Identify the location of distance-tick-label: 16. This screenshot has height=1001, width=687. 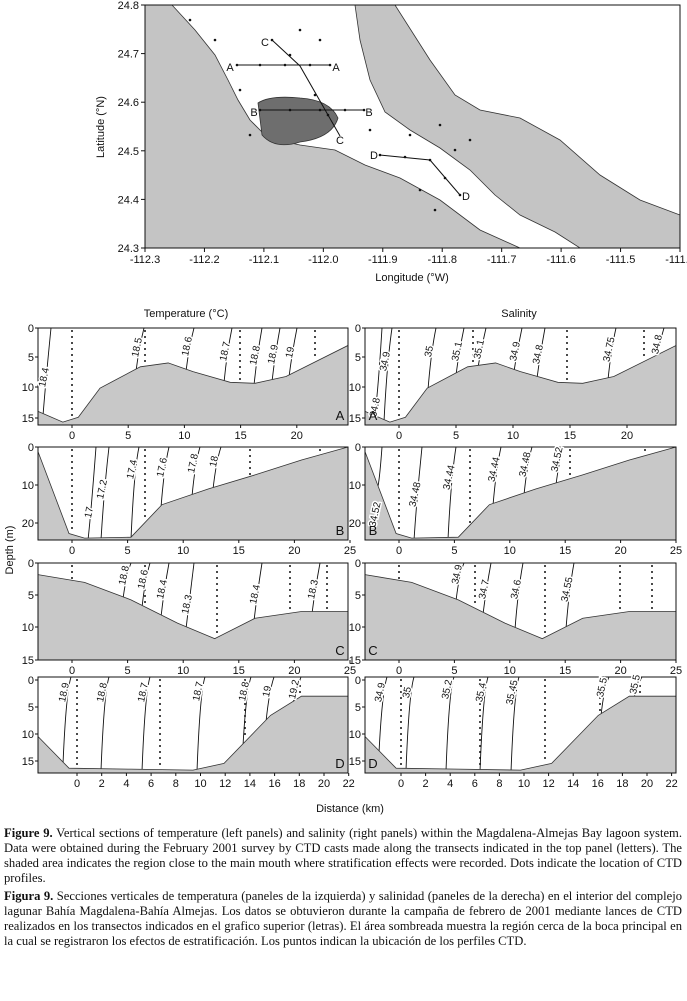
(274, 784).